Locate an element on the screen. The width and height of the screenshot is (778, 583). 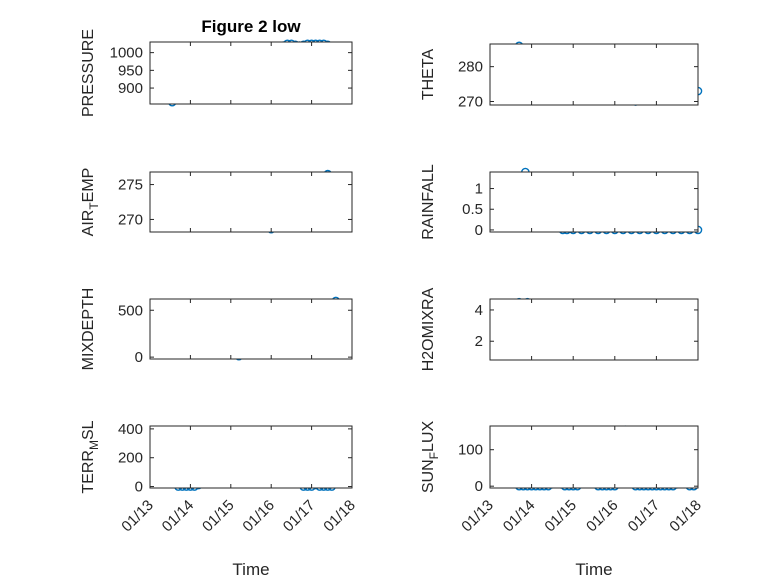
y-tick-label: 100 is located at coordinates (470, 450).